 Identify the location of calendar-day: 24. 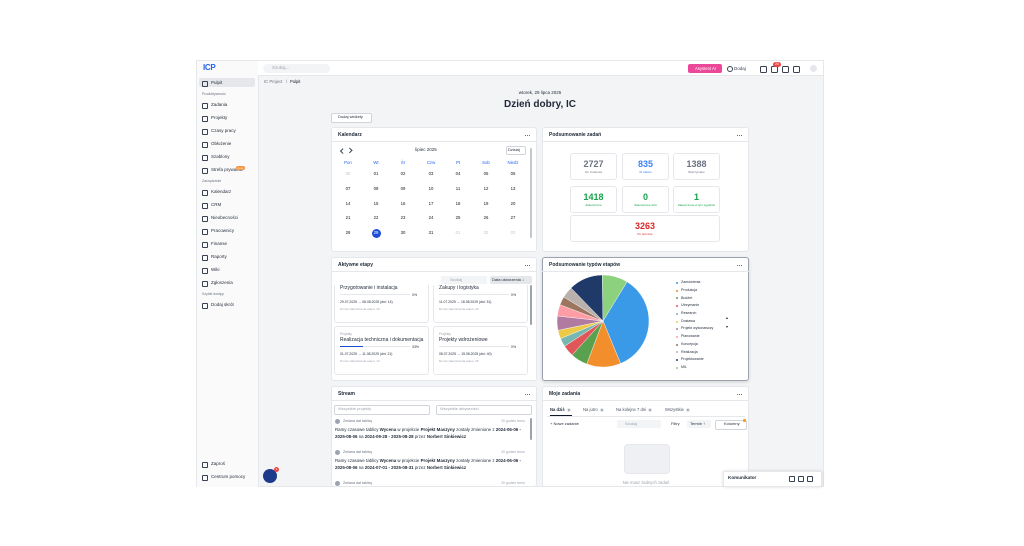
(431, 218).